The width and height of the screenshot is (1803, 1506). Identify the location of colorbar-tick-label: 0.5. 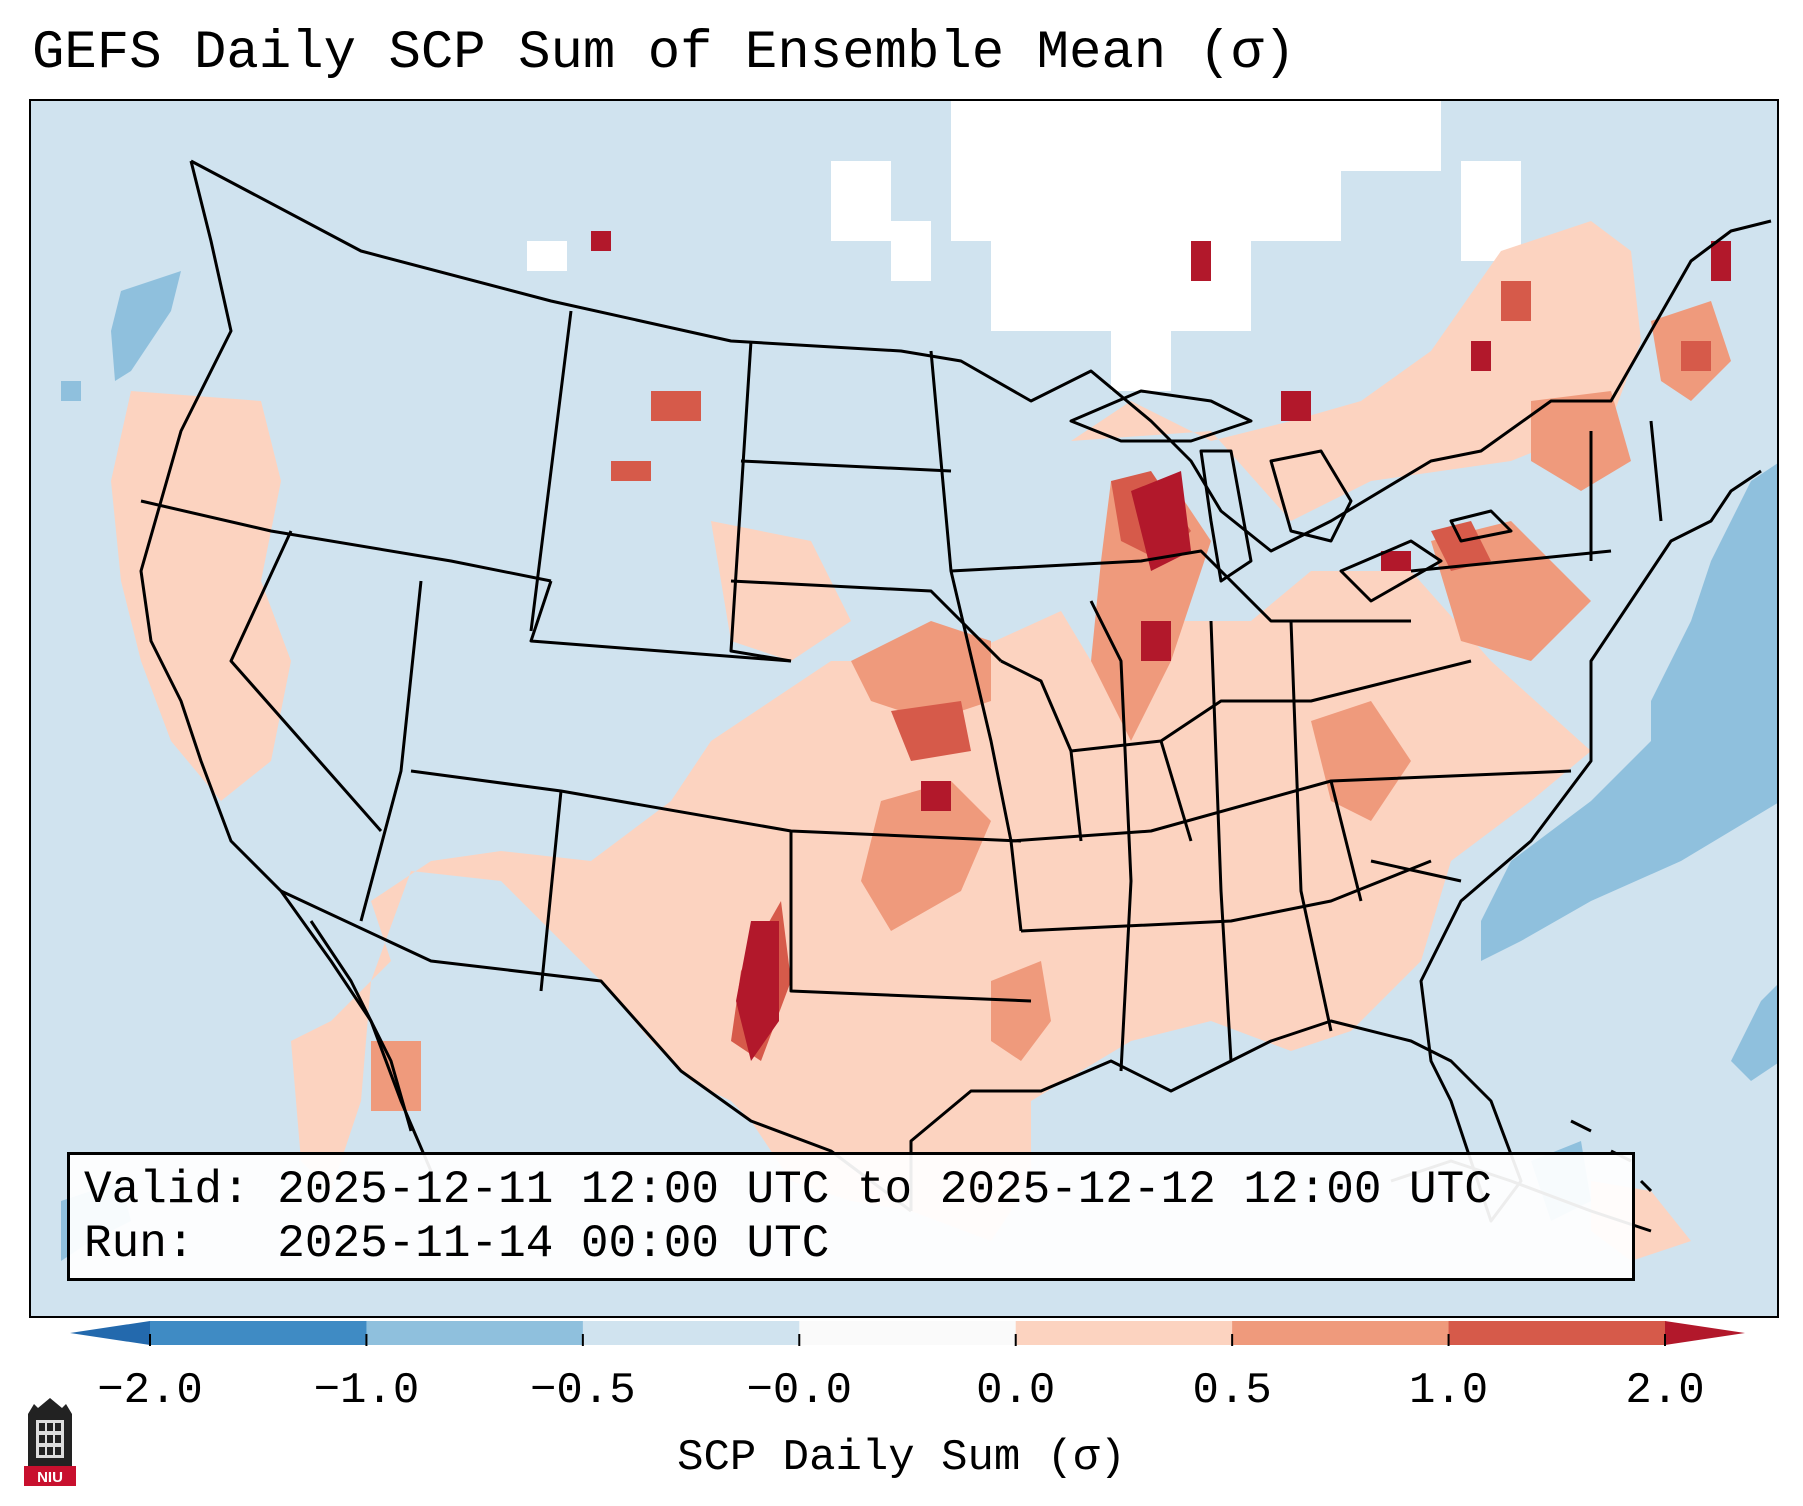
(1232, 1391).